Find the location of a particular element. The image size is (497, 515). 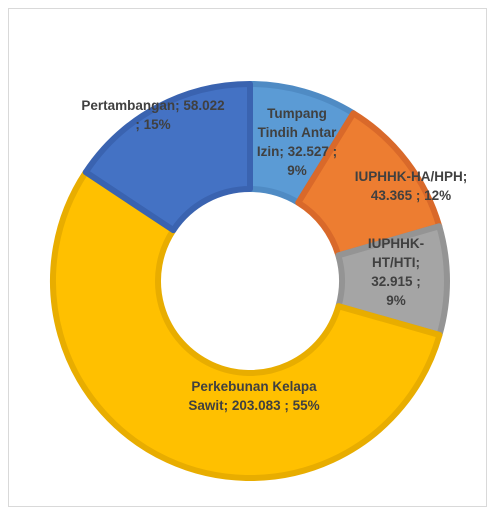

donut-slice is located at coordinates (167, 157).